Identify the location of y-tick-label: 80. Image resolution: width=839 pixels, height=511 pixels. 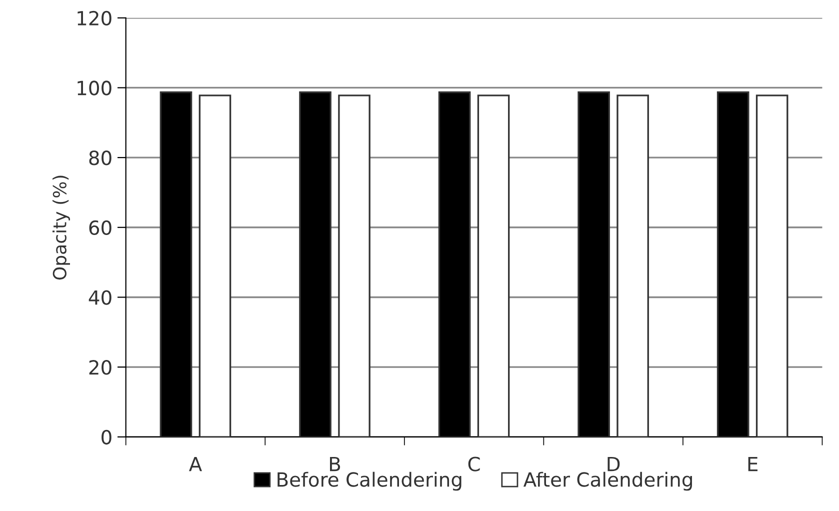
(100, 158).